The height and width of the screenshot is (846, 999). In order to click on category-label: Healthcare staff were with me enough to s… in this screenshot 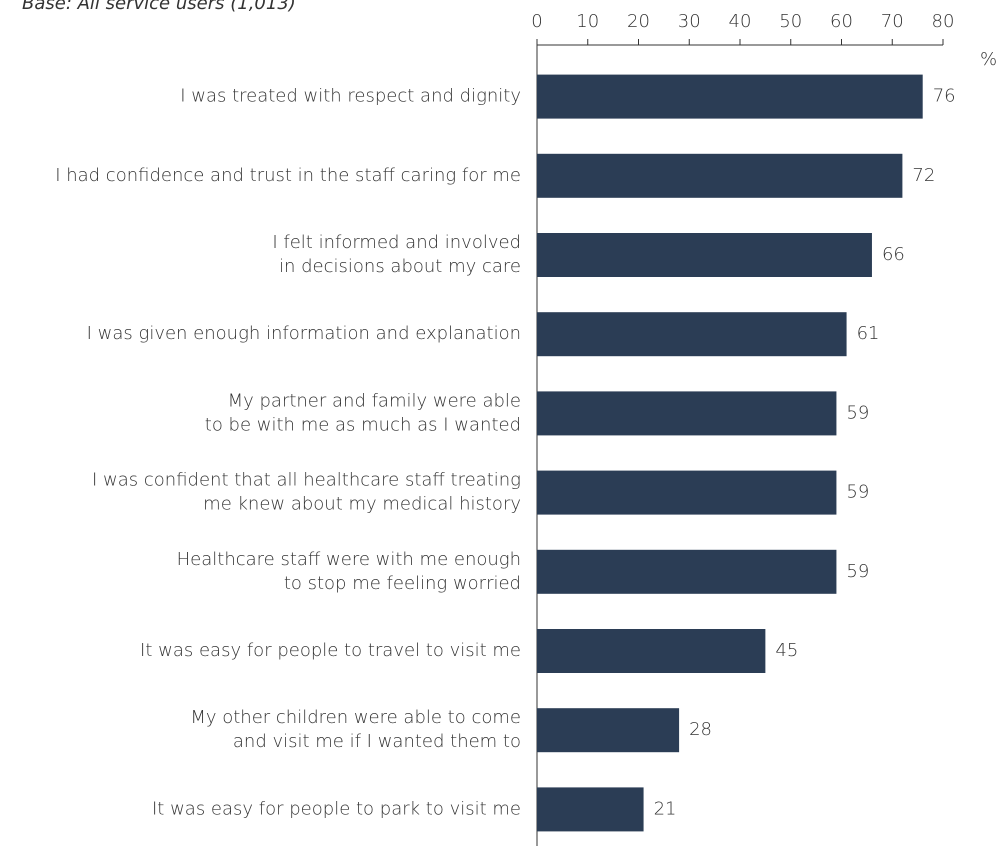, I will do `click(349, 571)`.